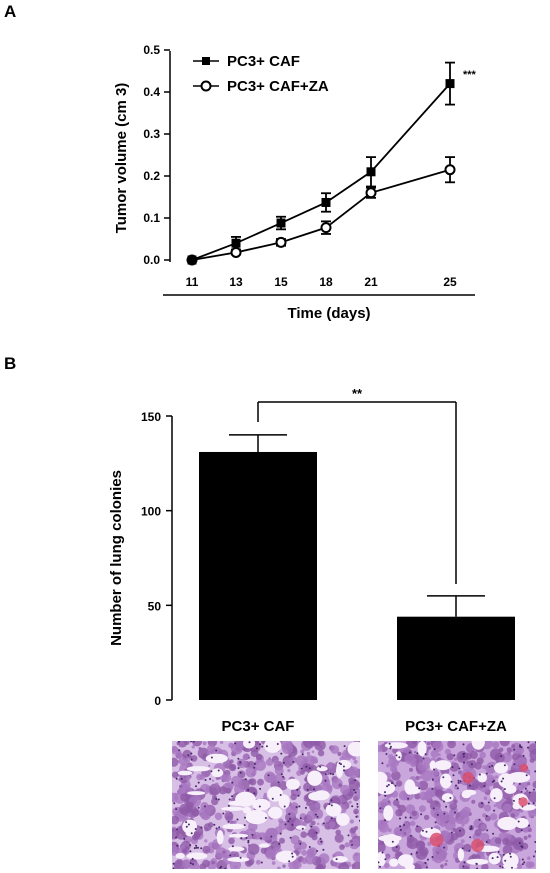  What do you see at coordinates (157, 701) in the screenshot?
I see `y-tick-label: 0` at bounding box center [157, 701].